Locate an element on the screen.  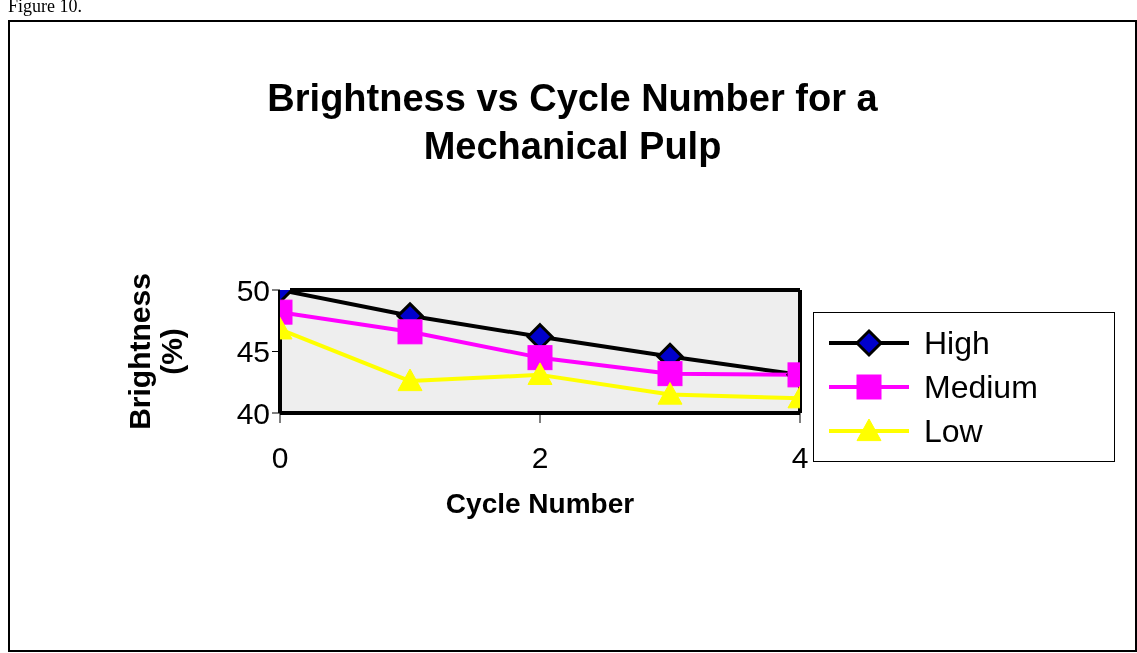
x-tick-label: 0 is located at coordinates (280, 458).